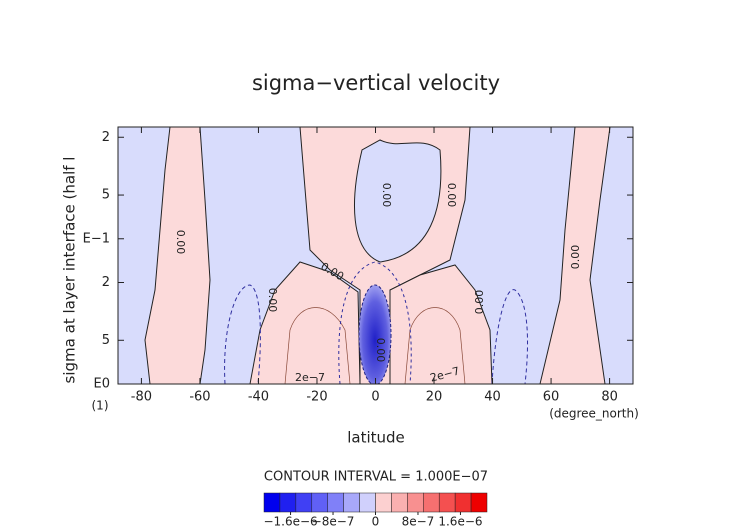  Describe the element at coordinates (398, 201) in the screenshot. I see `negative-region` at that location.